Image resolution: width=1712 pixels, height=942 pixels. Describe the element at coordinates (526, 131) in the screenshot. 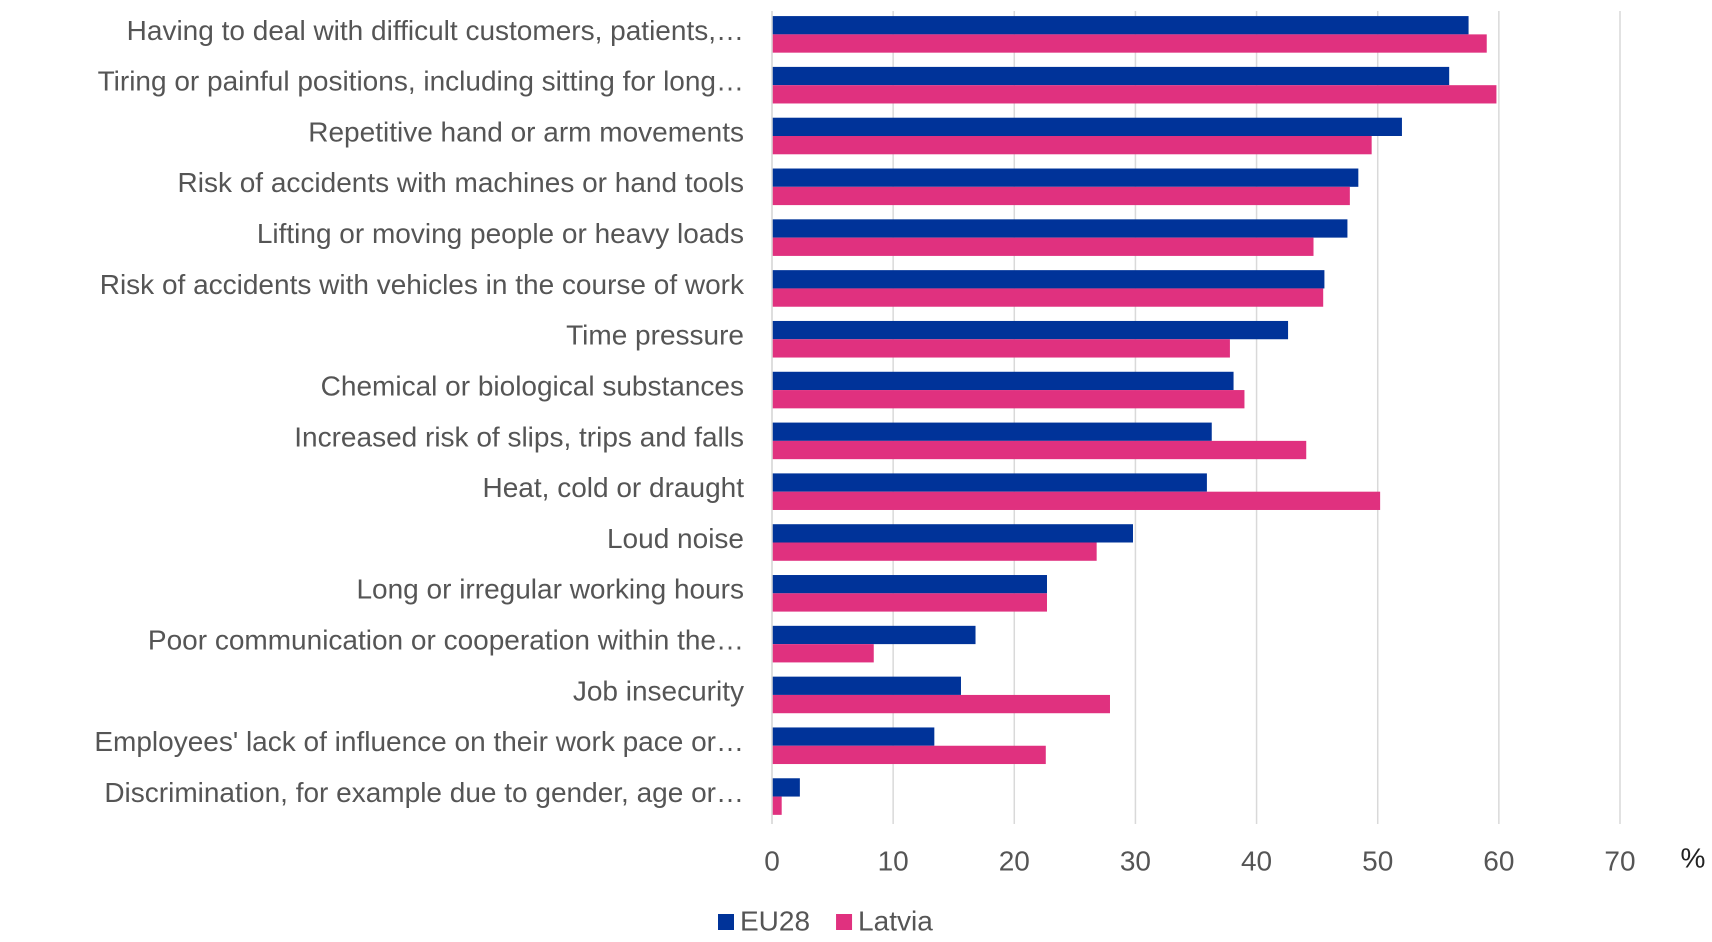

I see `y-tick-label: Repetitive hand or arm movements` at that location.